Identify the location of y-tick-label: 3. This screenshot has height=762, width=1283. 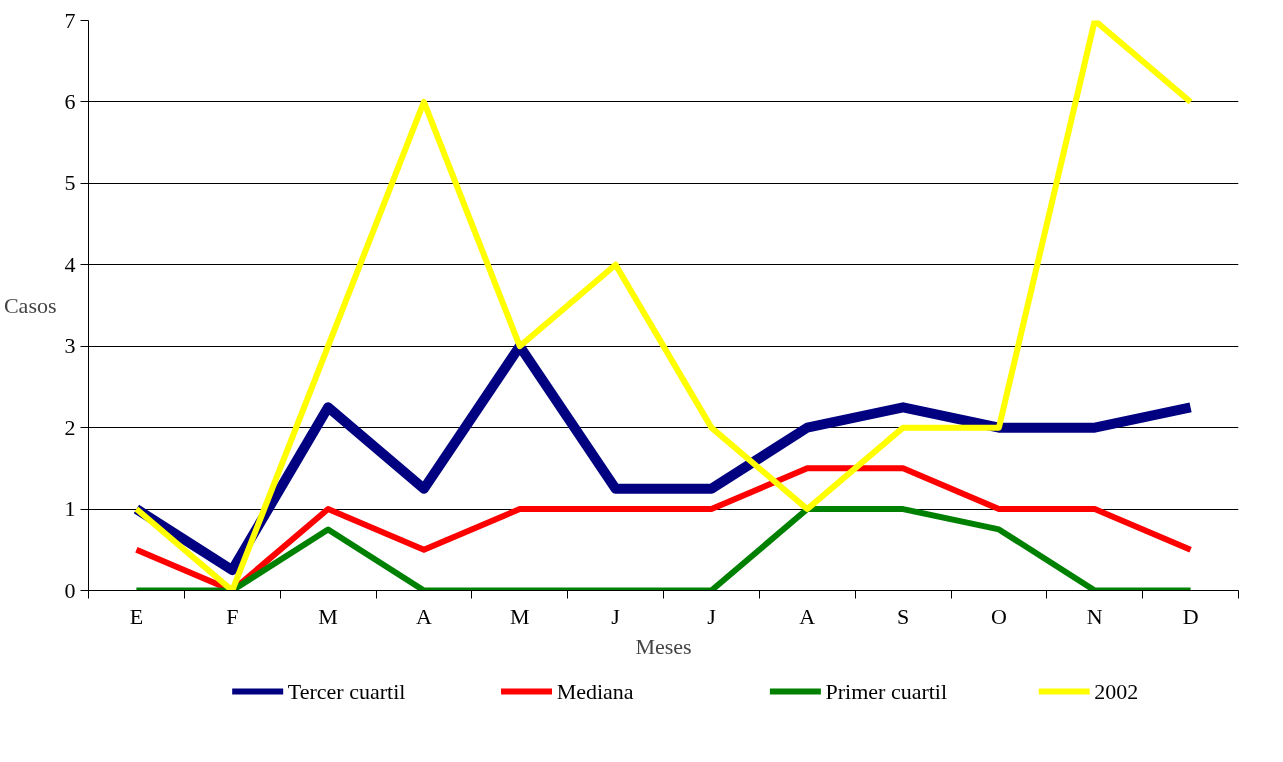
(70, 346).